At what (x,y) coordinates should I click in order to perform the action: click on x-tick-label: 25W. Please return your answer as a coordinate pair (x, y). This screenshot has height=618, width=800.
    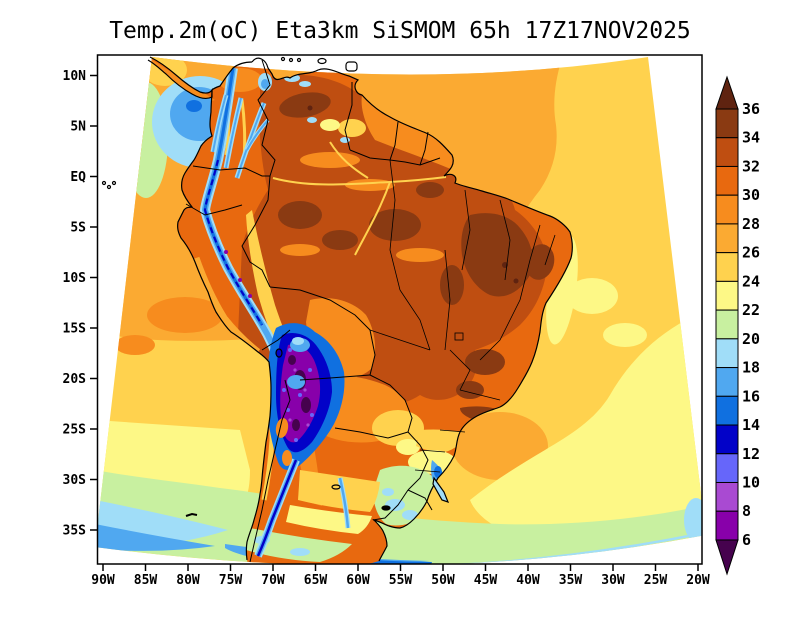
    Looking at the image, I should click on (656, 580).